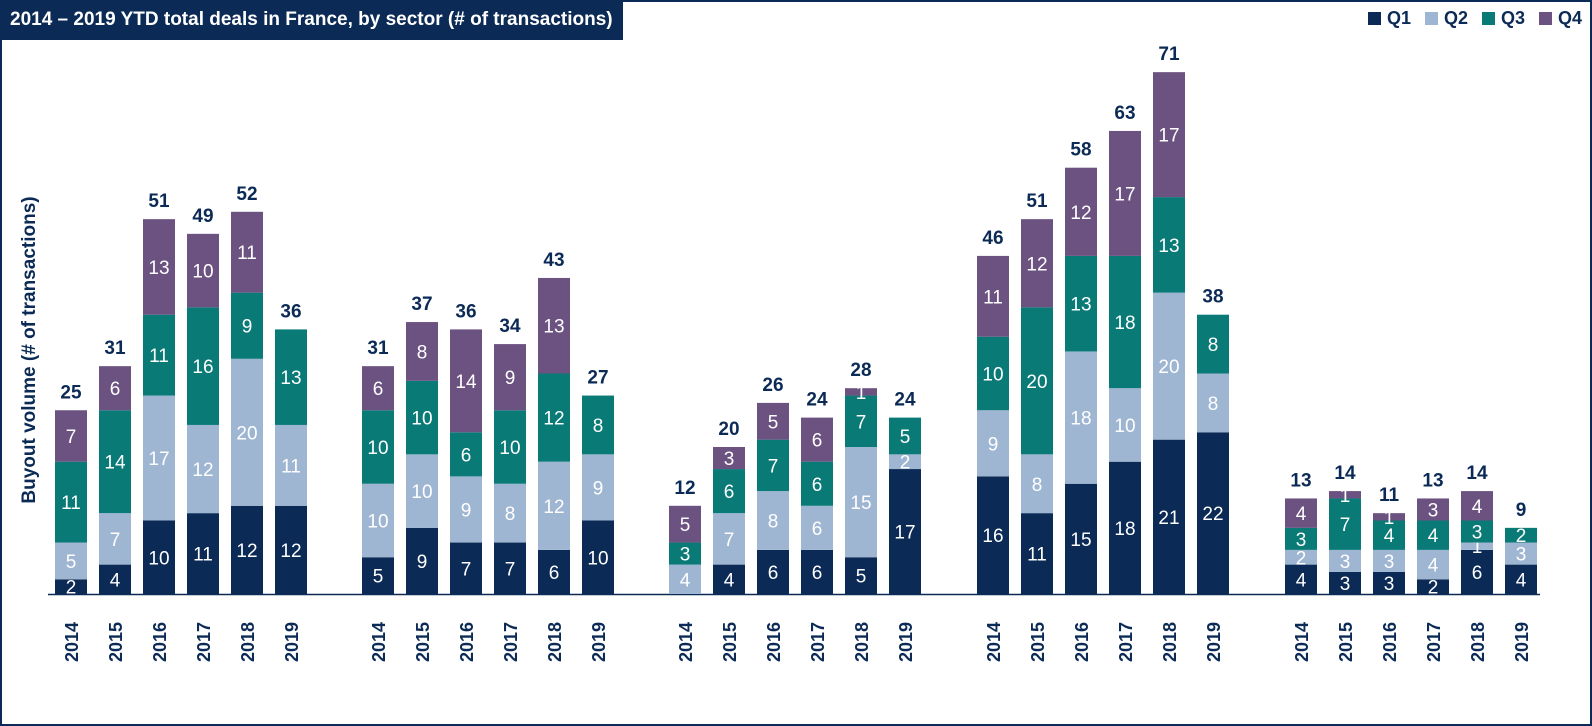 The image size is (1592, 726). Describe the element at coordinates (905, 400) in the screenshot. I see `total-label: 24` at that location.